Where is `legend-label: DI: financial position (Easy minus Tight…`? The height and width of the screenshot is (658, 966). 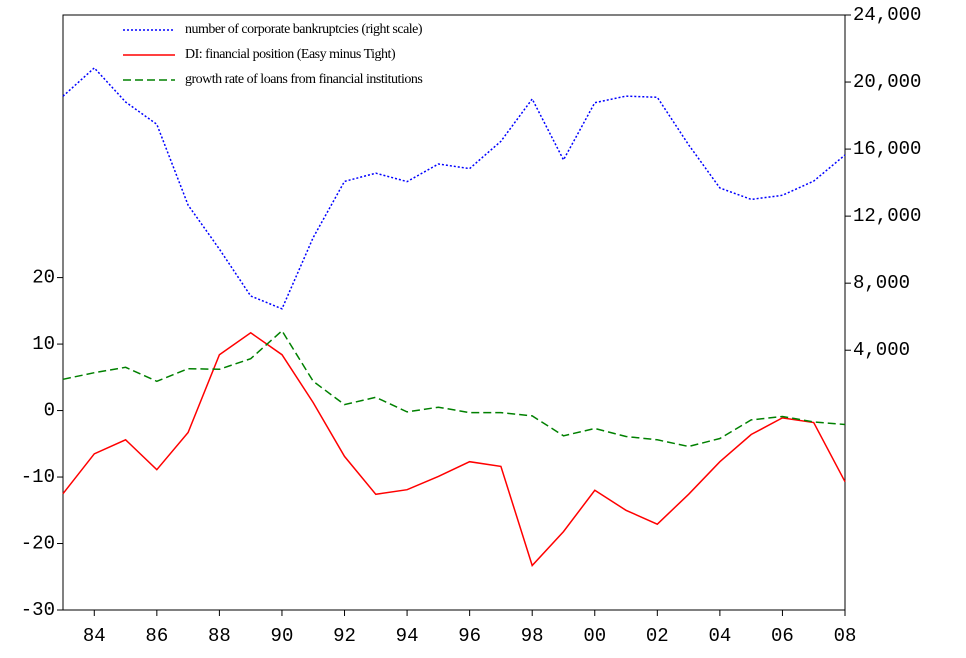 legend-label: DI: financial position (Easy minus Tight… is located at coordinates (290, 54).